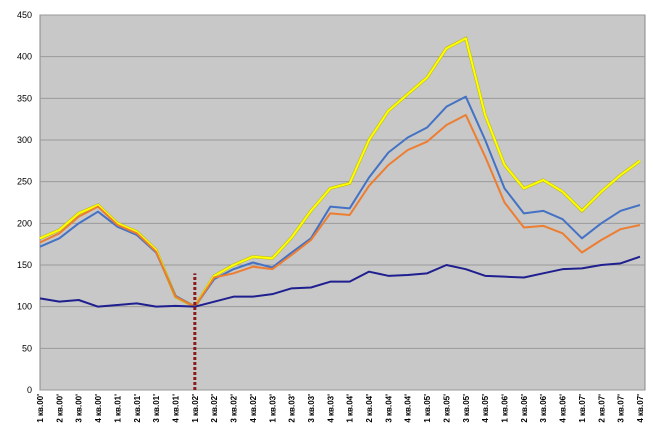 This screenshot has width=650, height=446. I want to click on x-tick-label: 2 кв.00', so click(59, 408).